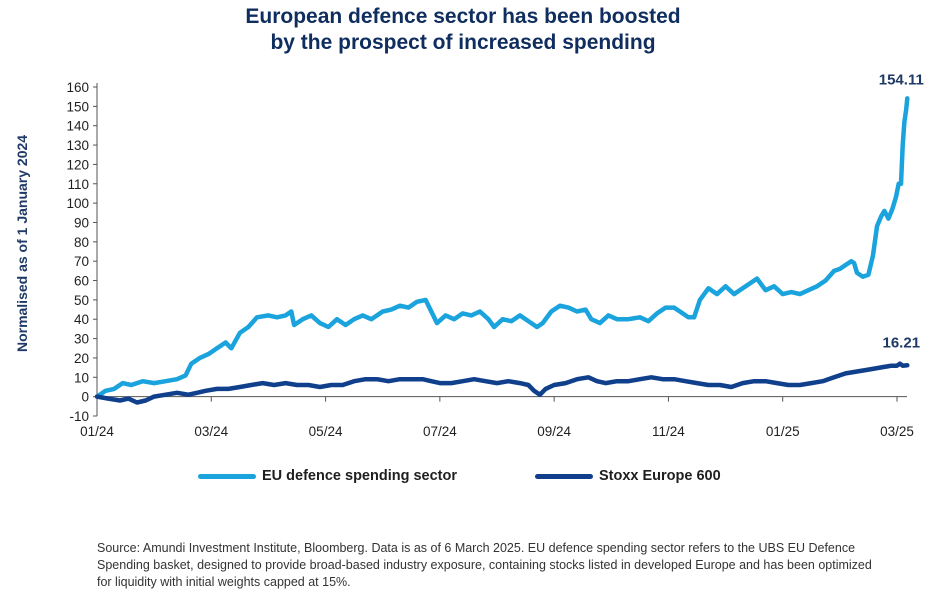  I want to click on legend-swatch-eu-defence, so click(227, 476).